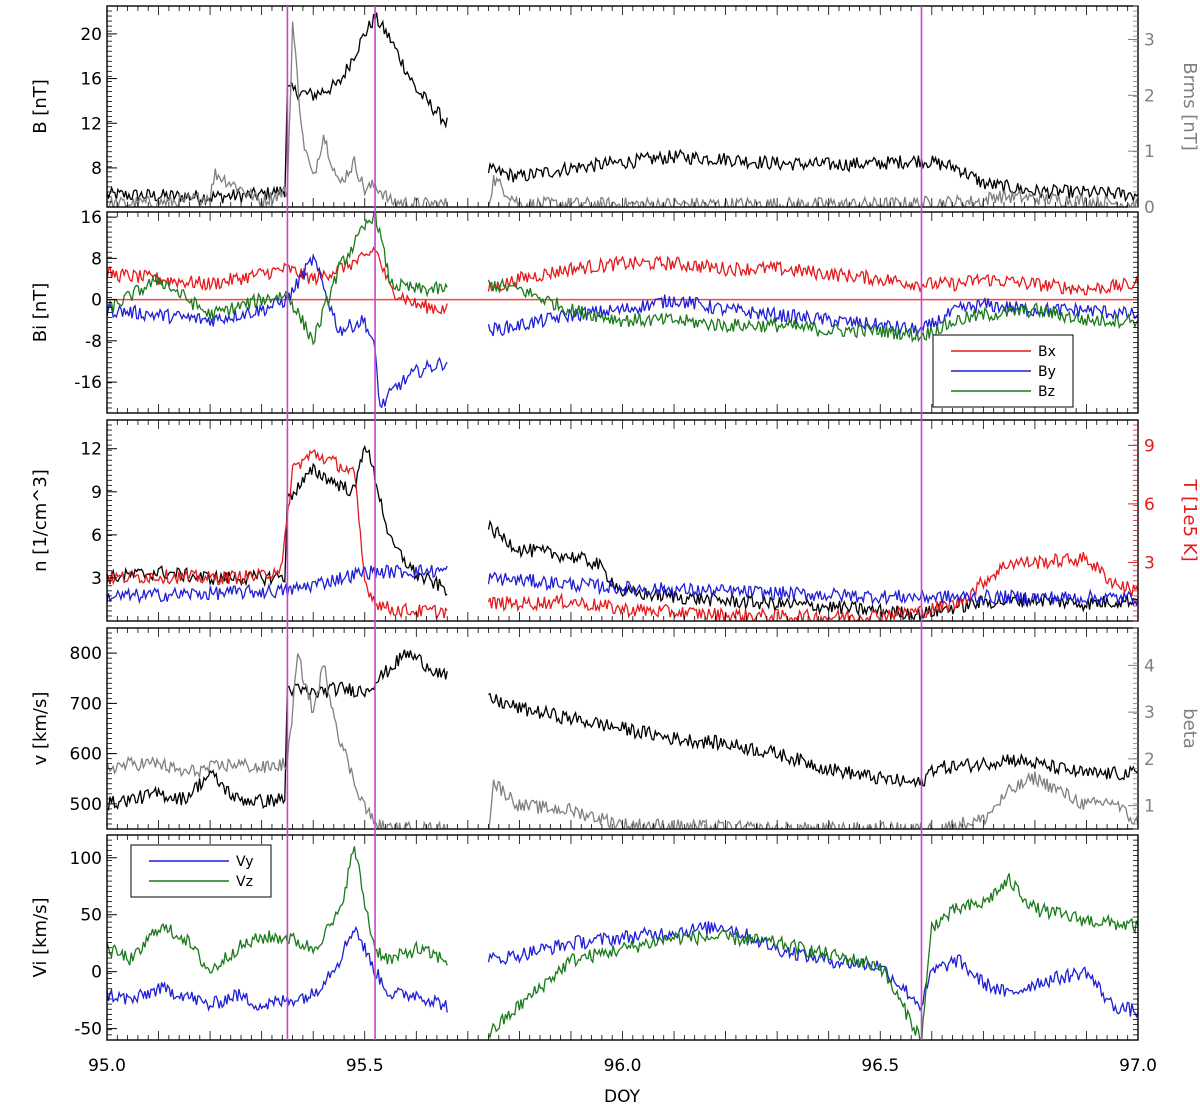 This screenshot has width=1200, height=1112. Describe the element at coordinates (86, 859) in the screenshot. I see `y-tick-label: 100` at that location.